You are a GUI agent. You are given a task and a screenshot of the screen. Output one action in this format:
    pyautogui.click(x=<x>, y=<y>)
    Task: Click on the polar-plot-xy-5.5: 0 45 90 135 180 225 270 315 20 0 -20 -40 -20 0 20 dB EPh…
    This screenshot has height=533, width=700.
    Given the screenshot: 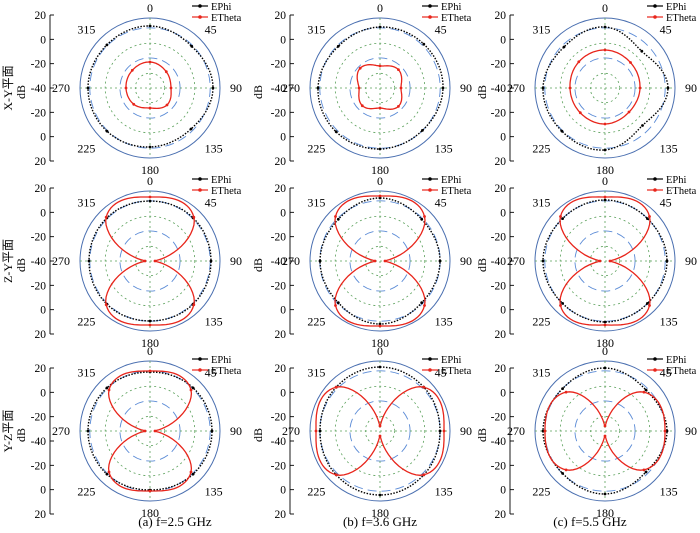 What is the action you would take?
    pyautogui.click(x=586, y=89)
    